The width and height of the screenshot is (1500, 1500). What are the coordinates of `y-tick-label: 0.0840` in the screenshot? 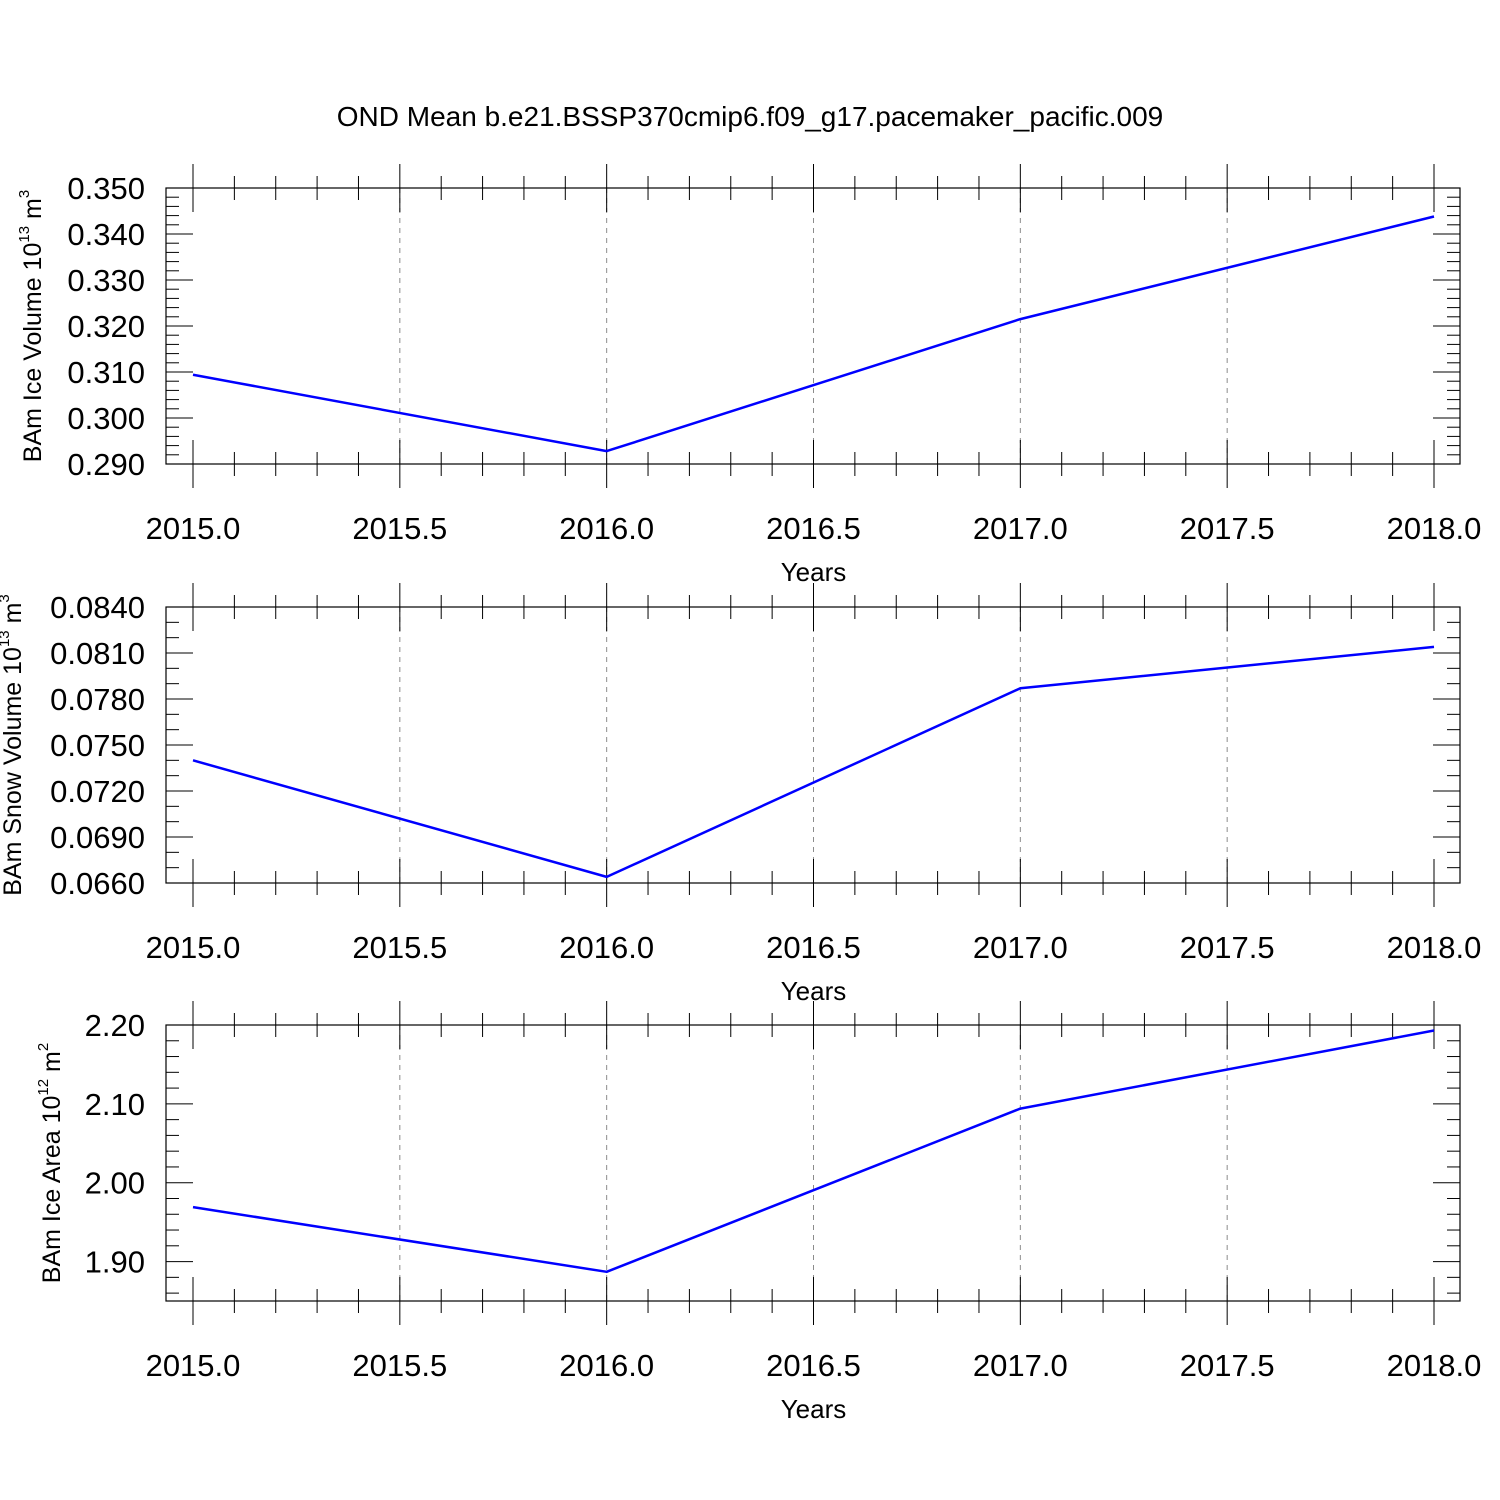 It's located at (97, 607).